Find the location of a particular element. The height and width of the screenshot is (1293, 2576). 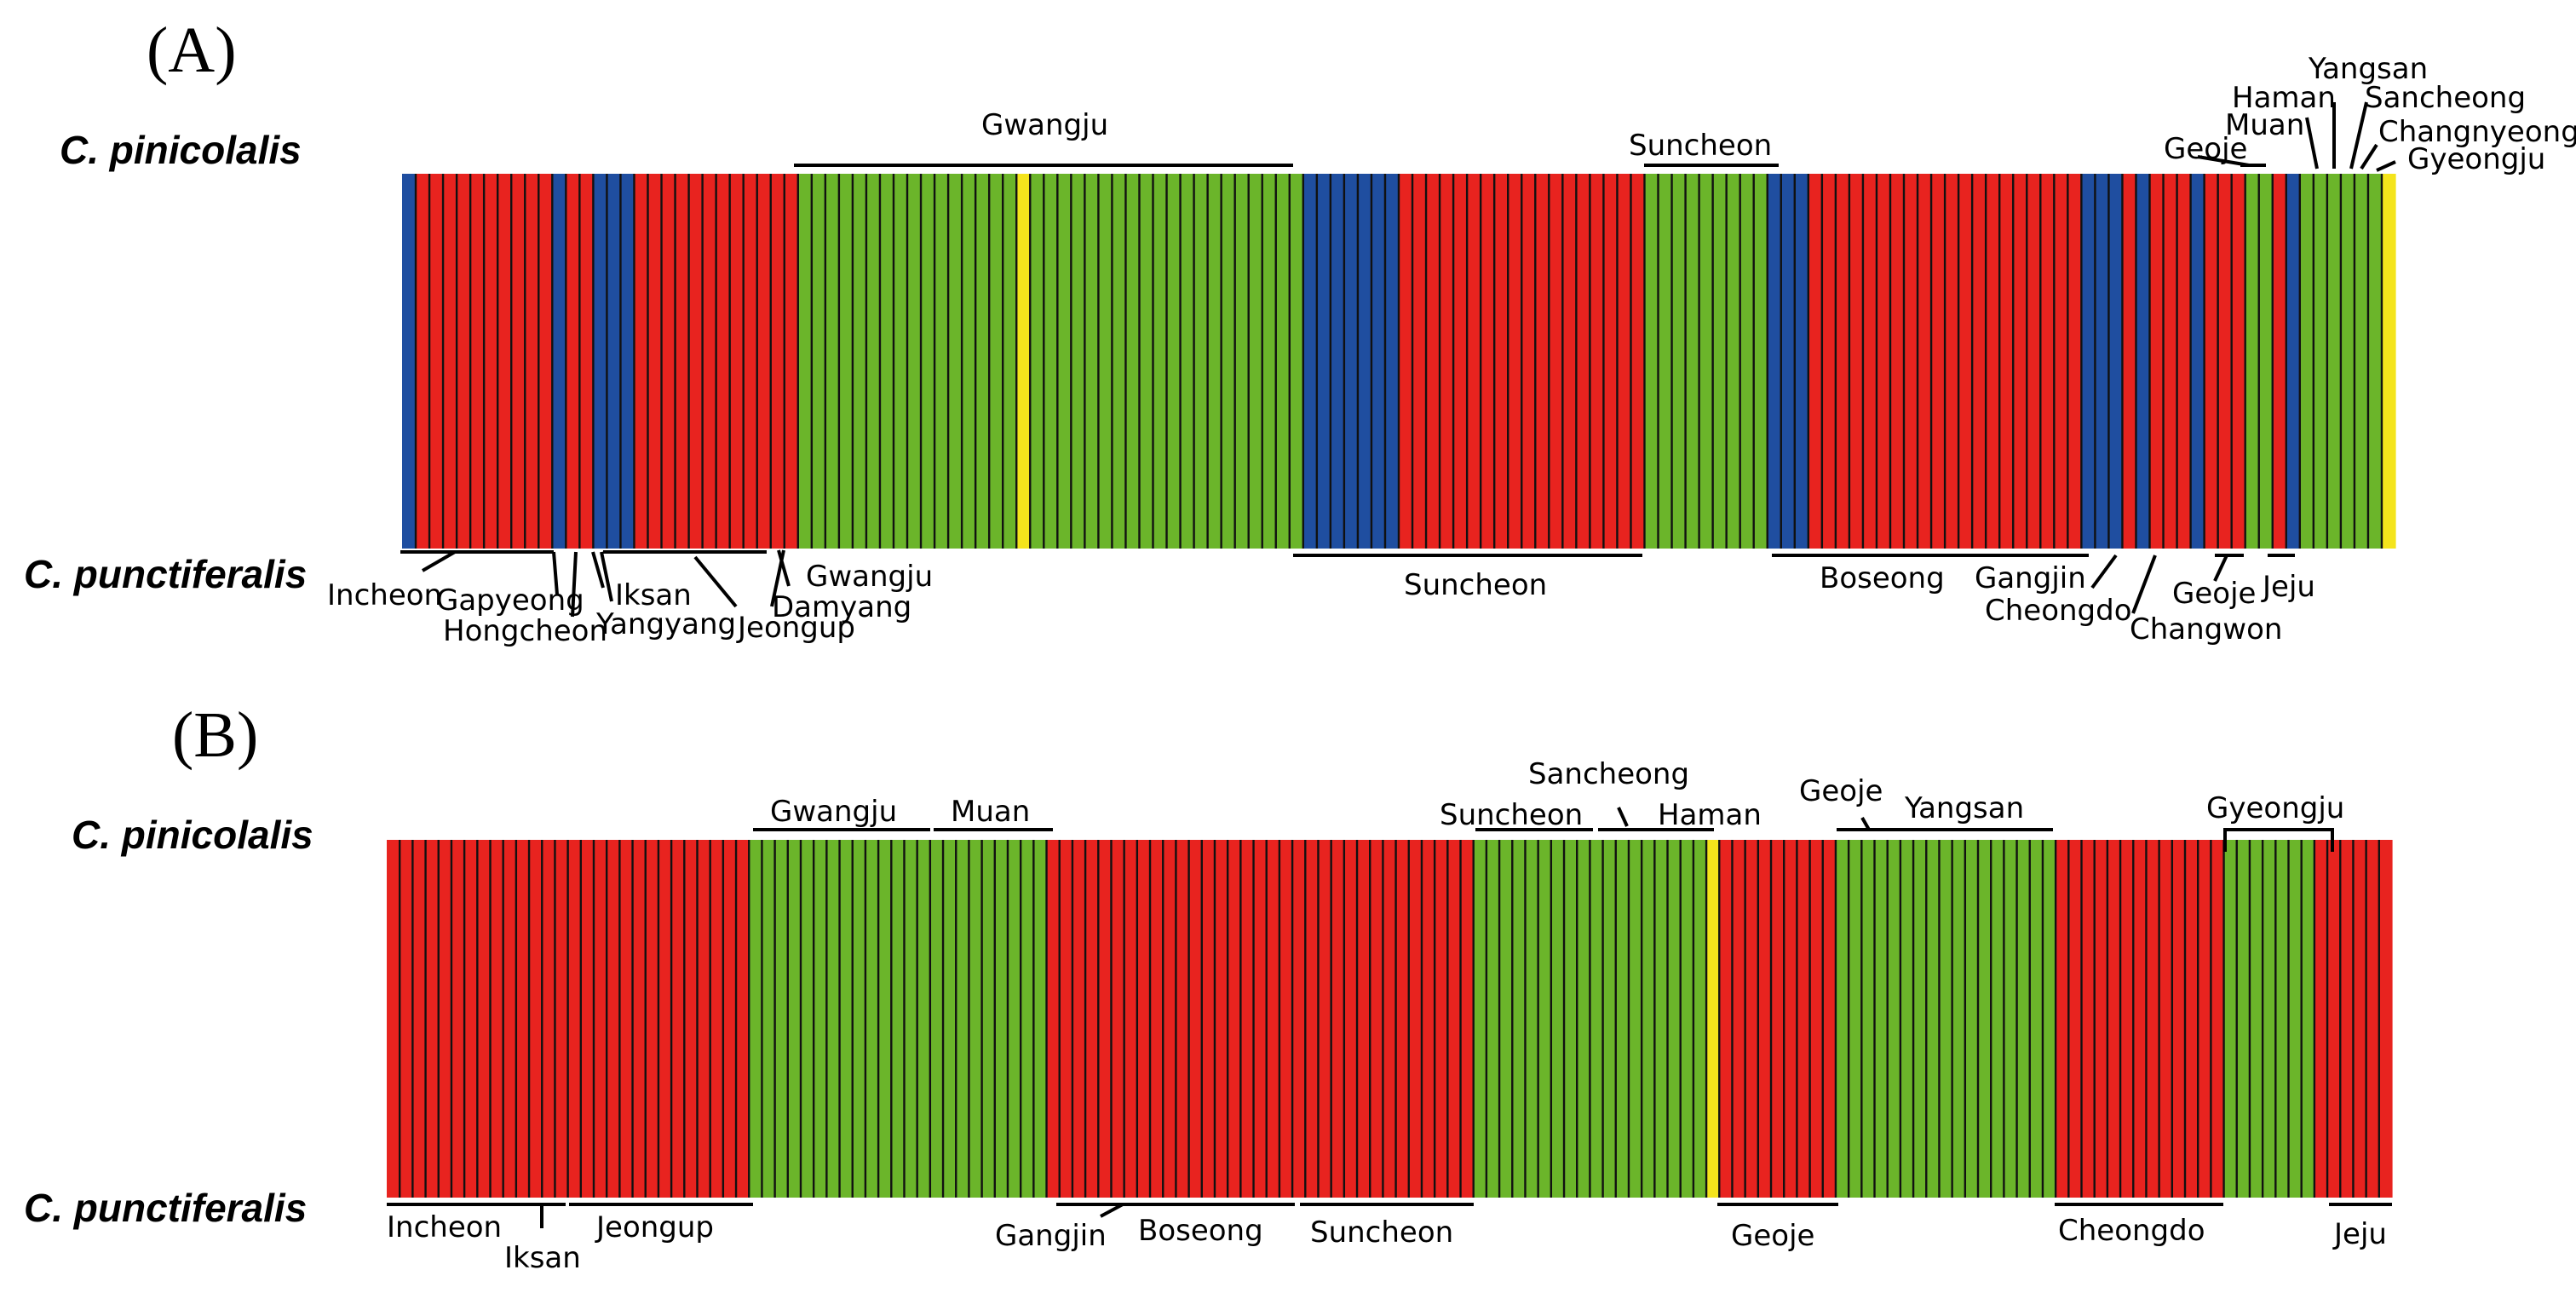

bar-a-105-red is located at coordinates (1829, 361).